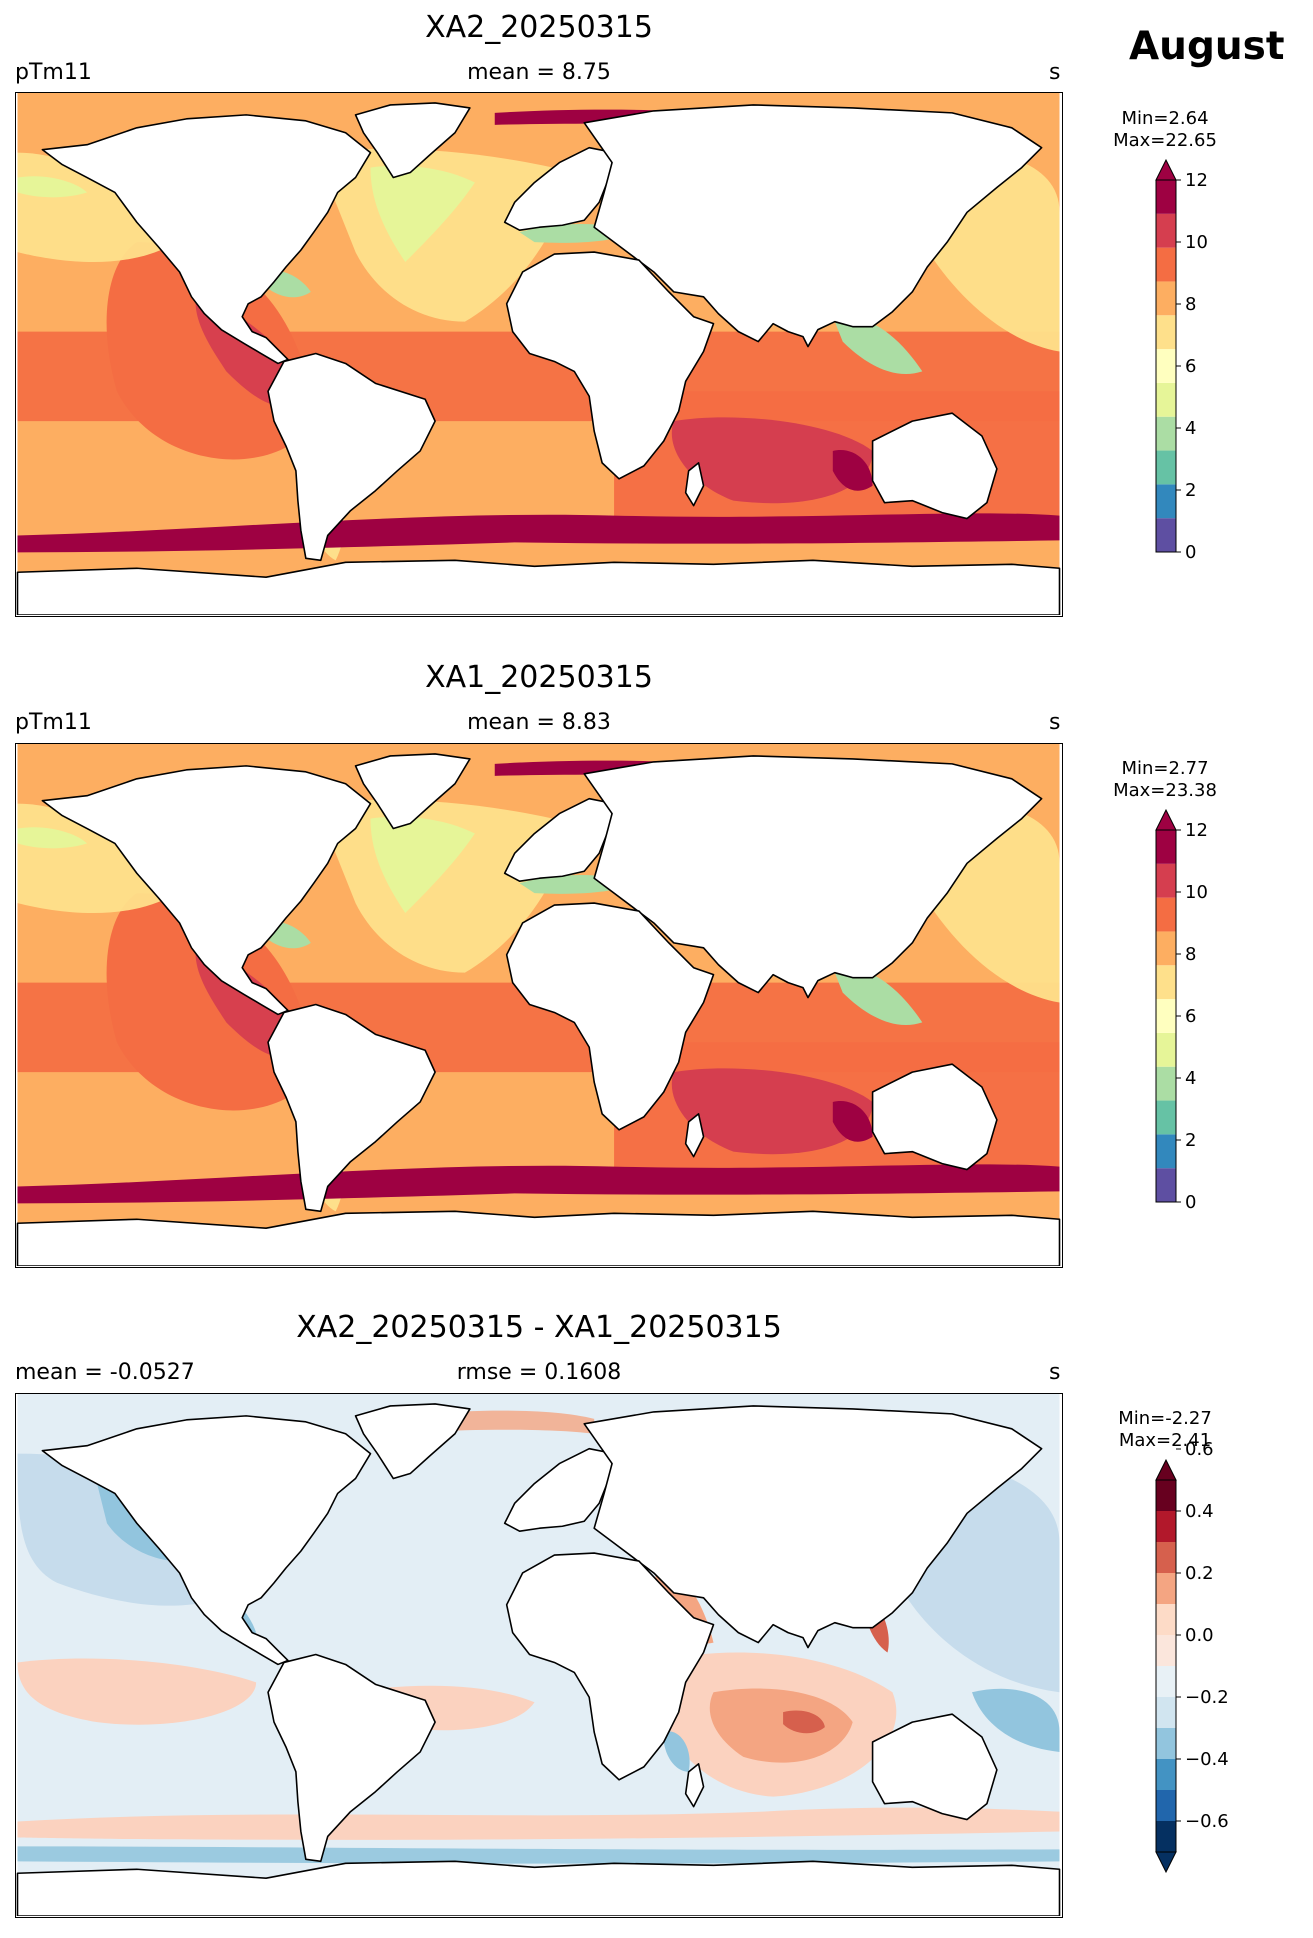 The image size is (1313, 1938). What do you see at coordinates (1207, 1821) in the screenshot?
I see `colorbar-tick-label: −0.6` at bounding box center [1207, 1821].